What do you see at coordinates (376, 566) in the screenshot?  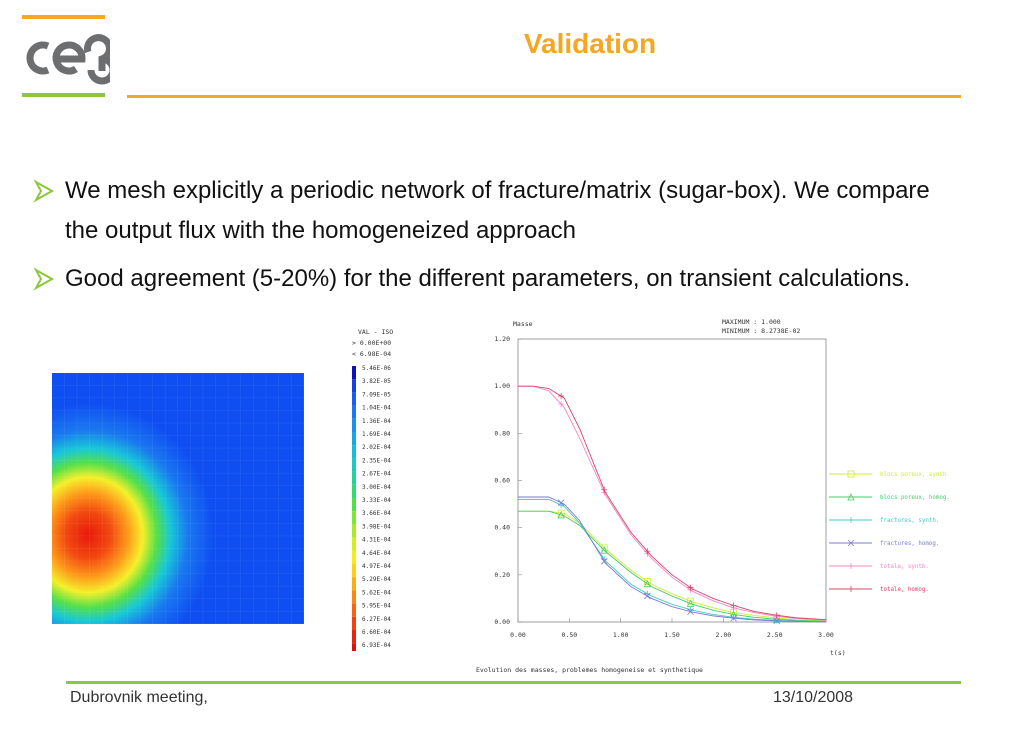 I see `scale-label: 4.97E-04` at bounding box center [376, 566].